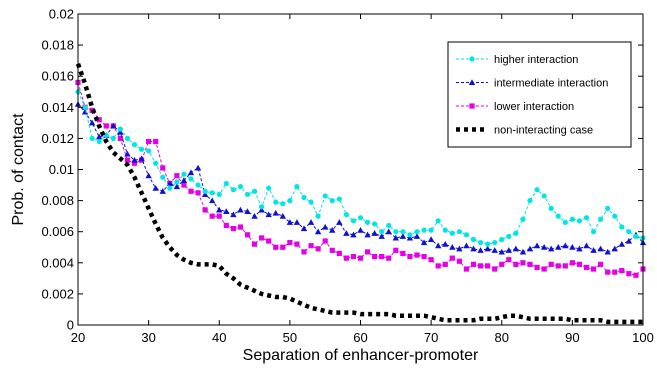 Image resolution: width=657 pixels, height=368 pixels. What do you see at coordinates (431, 337) in the screenshot?
I see `x-tick-label: 70` at bounding box center [431, 337].